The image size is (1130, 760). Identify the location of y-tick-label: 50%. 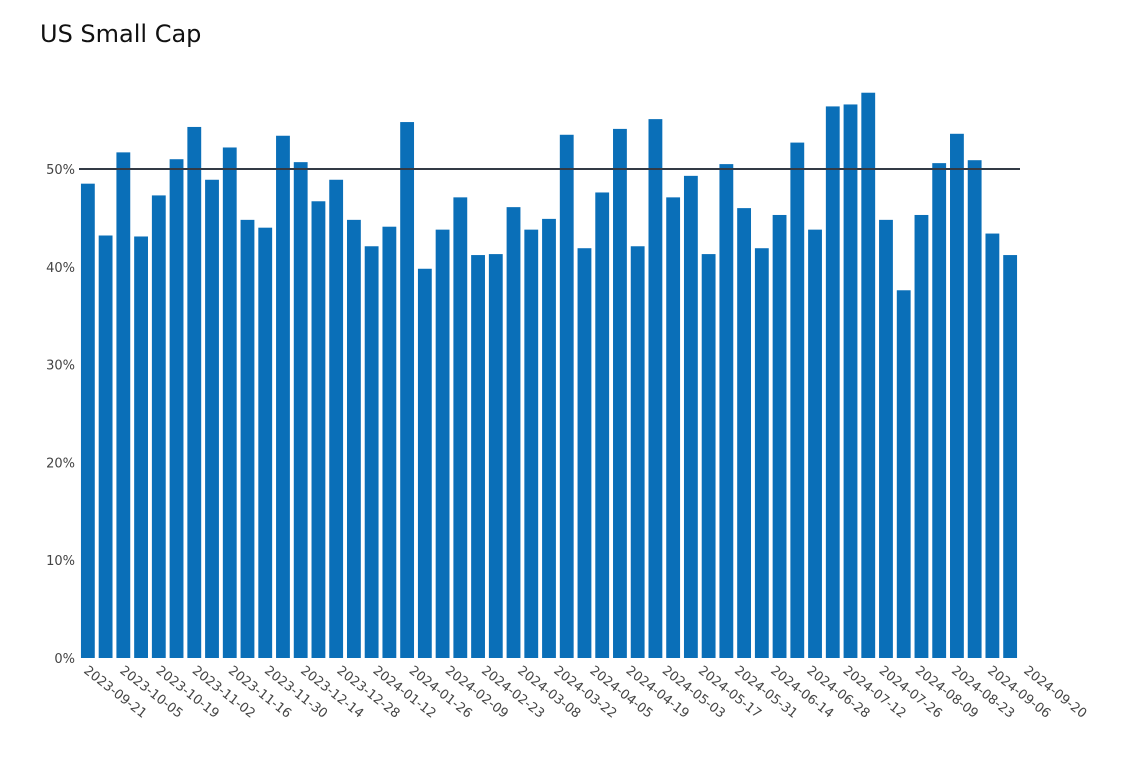
(60, 170).